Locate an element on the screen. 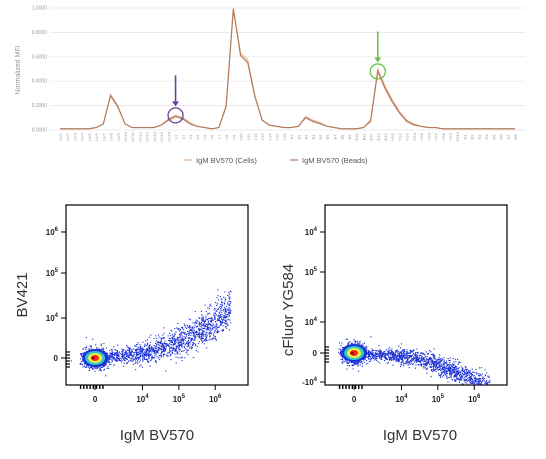  spectrum-x-tick-label: UV2 is located at coordinates (67, 136).